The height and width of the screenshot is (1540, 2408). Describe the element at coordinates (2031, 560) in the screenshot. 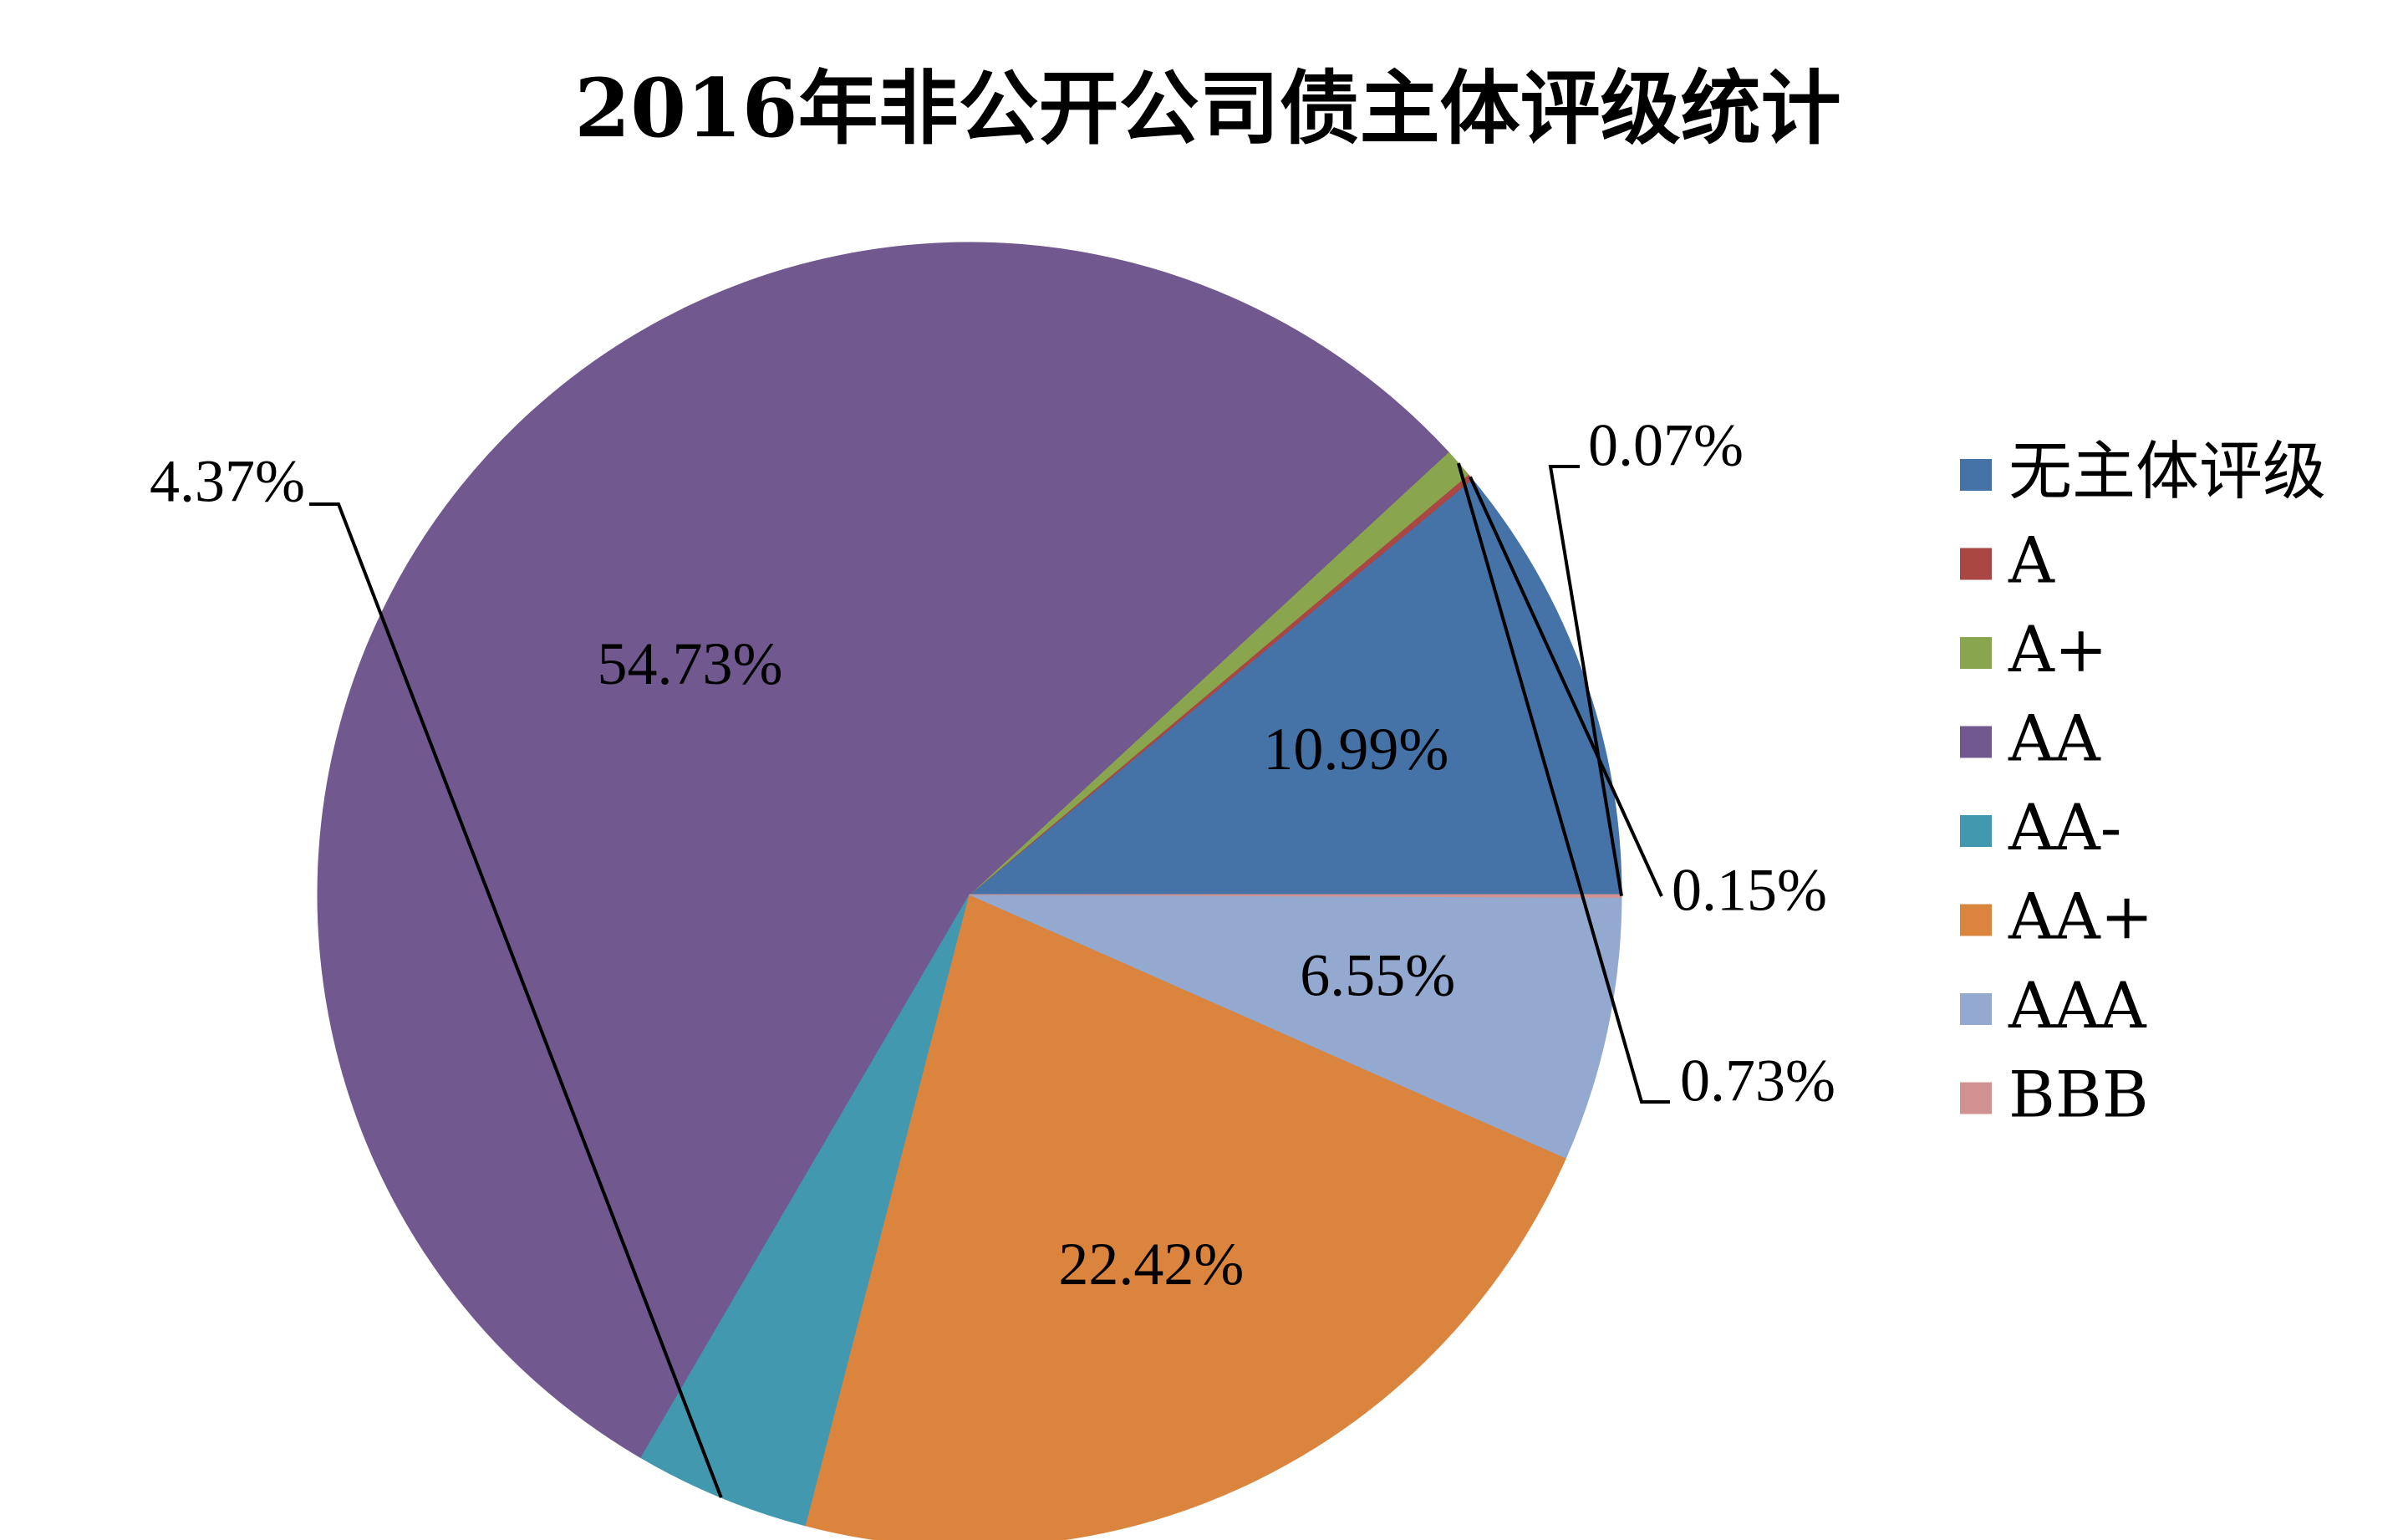

I see `legend-label-a: A` at that location.